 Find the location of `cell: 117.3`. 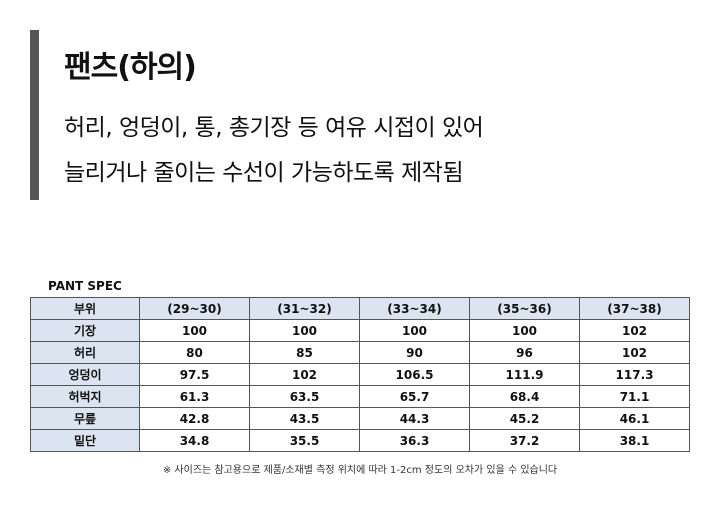

cell: 117.3 is located at coordinates (634, 374).